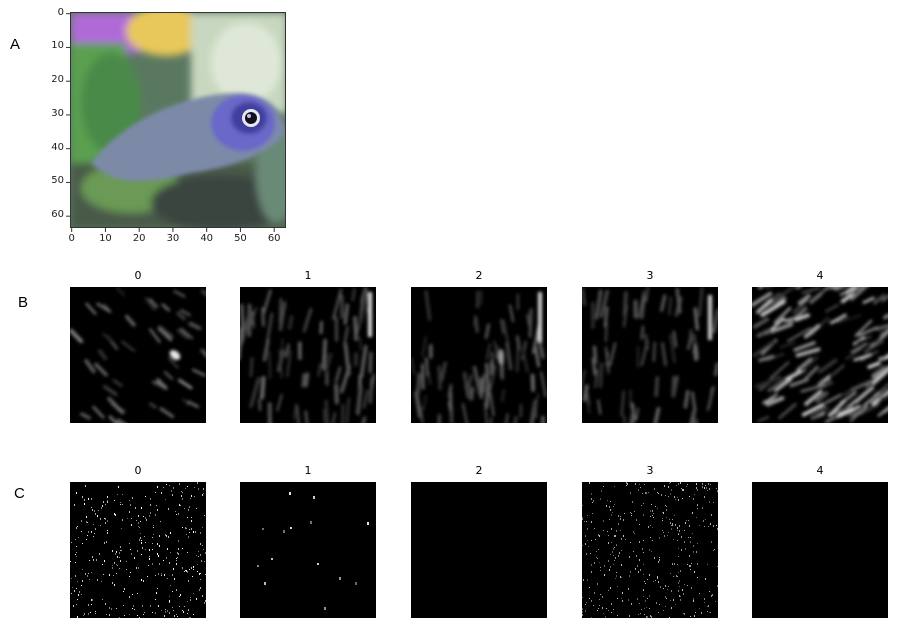 Image resolution: width=908 pixels, height=631 pixels. Describe the element at coordinates (650, 275) in the screenshot. I see `row-b-title-3: 3` at that location.